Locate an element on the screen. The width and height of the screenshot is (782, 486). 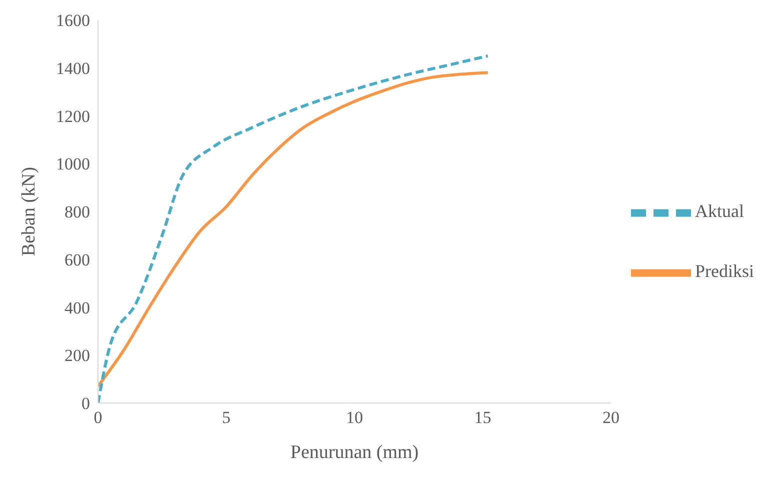
y-tick-label: 600 is located at coordinates (77, 260).